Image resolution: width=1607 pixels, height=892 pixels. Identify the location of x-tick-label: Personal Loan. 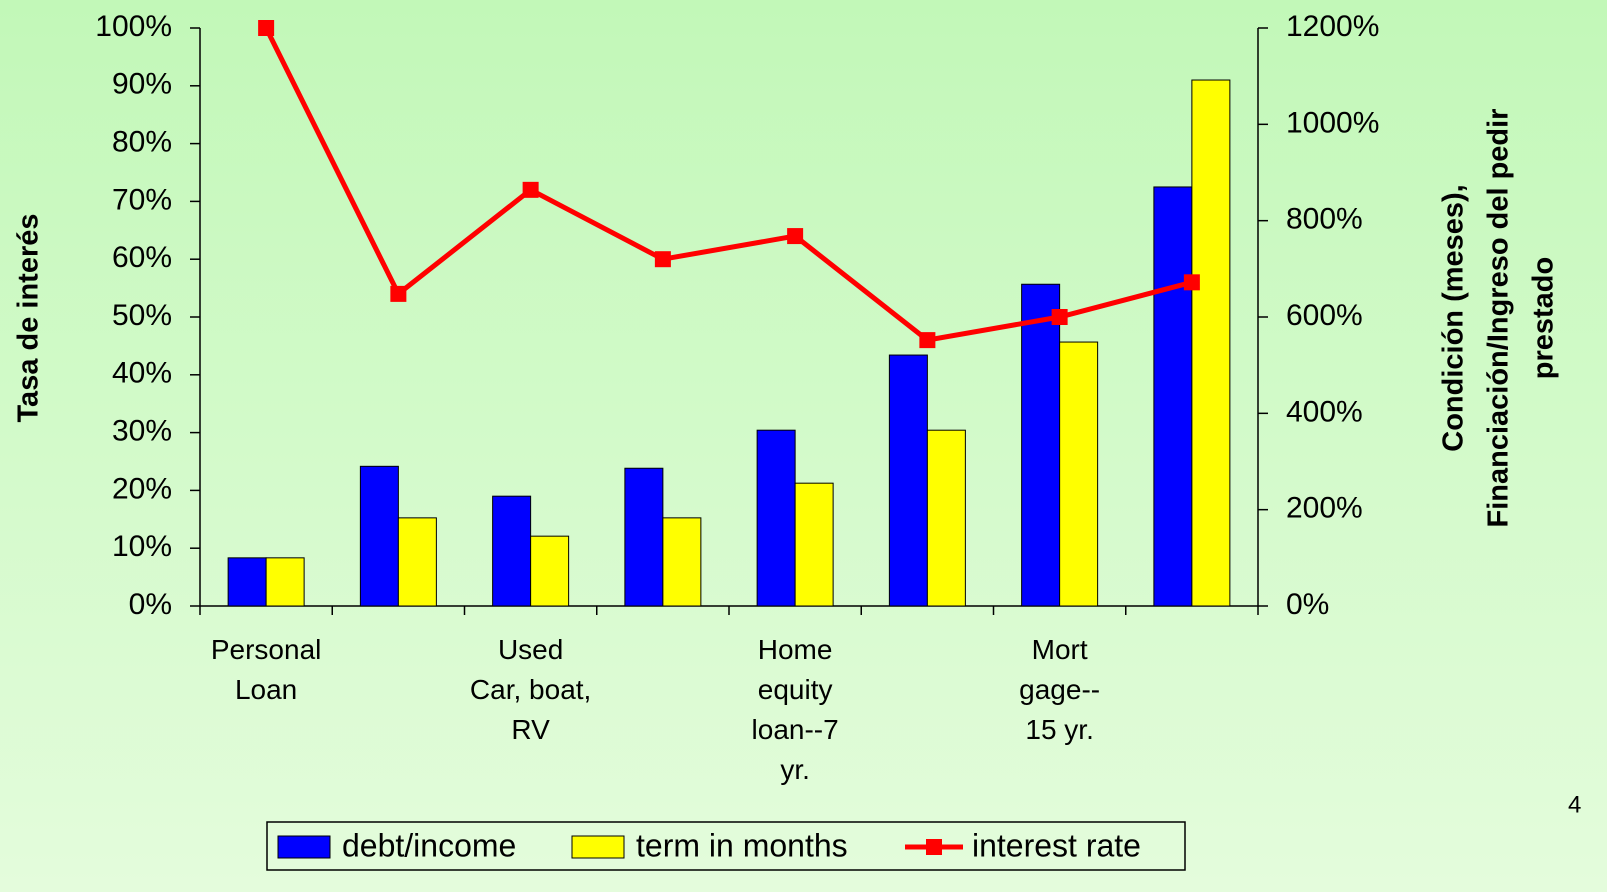
(266, 669).